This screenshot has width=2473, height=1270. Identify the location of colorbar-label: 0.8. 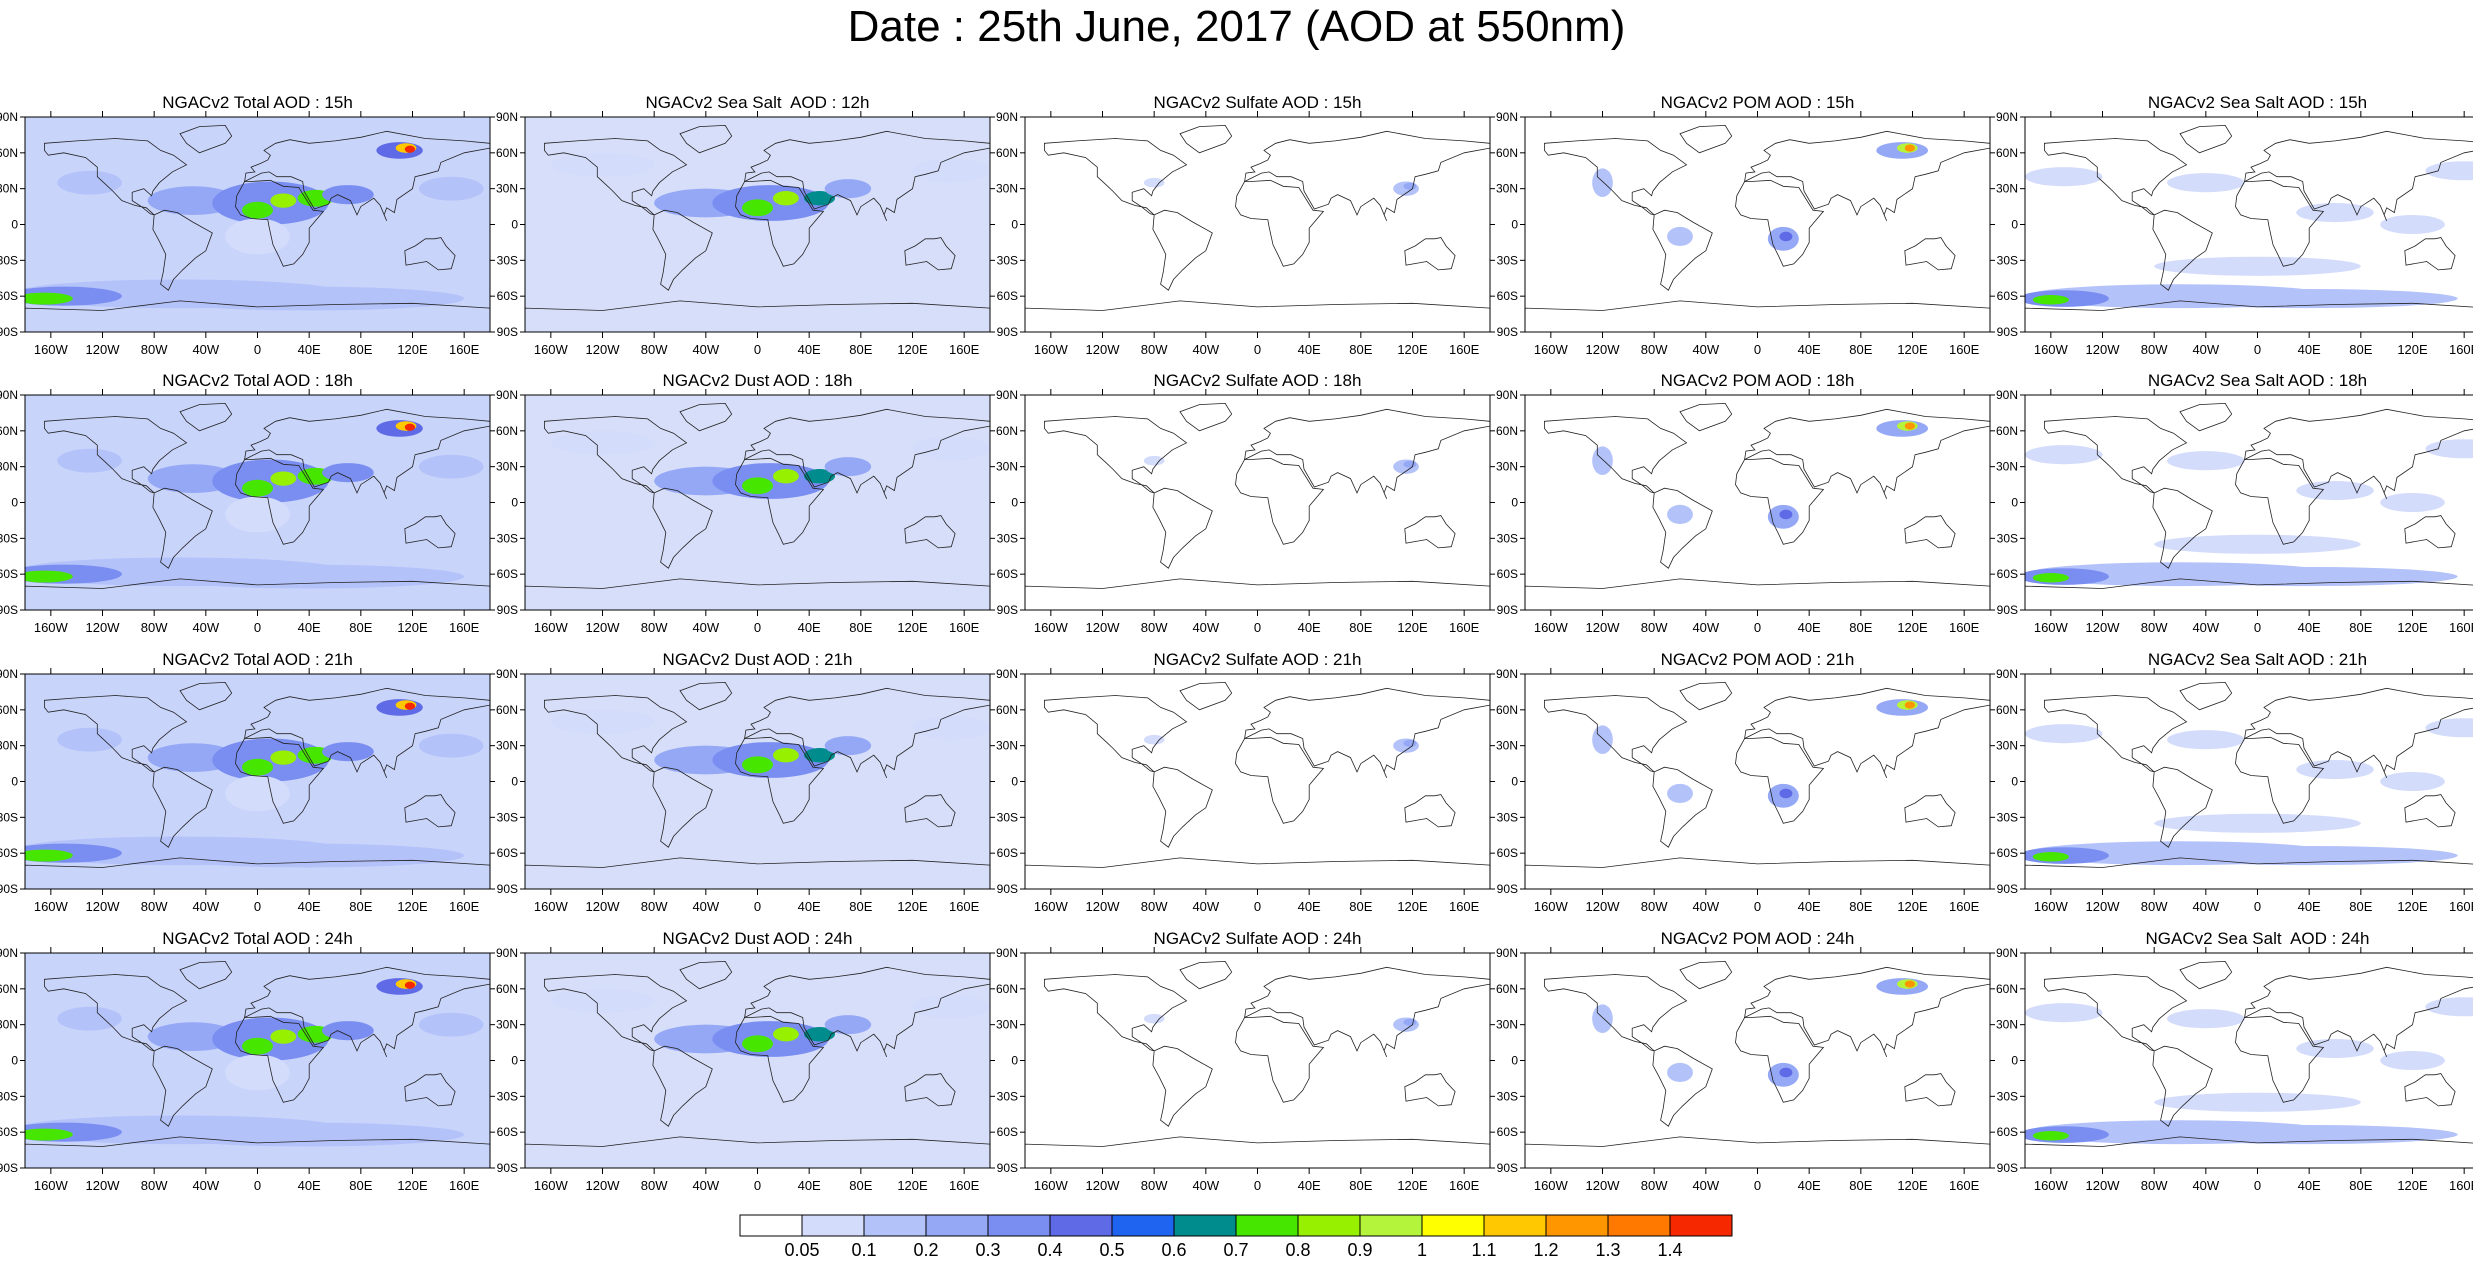
(1297, 1250).